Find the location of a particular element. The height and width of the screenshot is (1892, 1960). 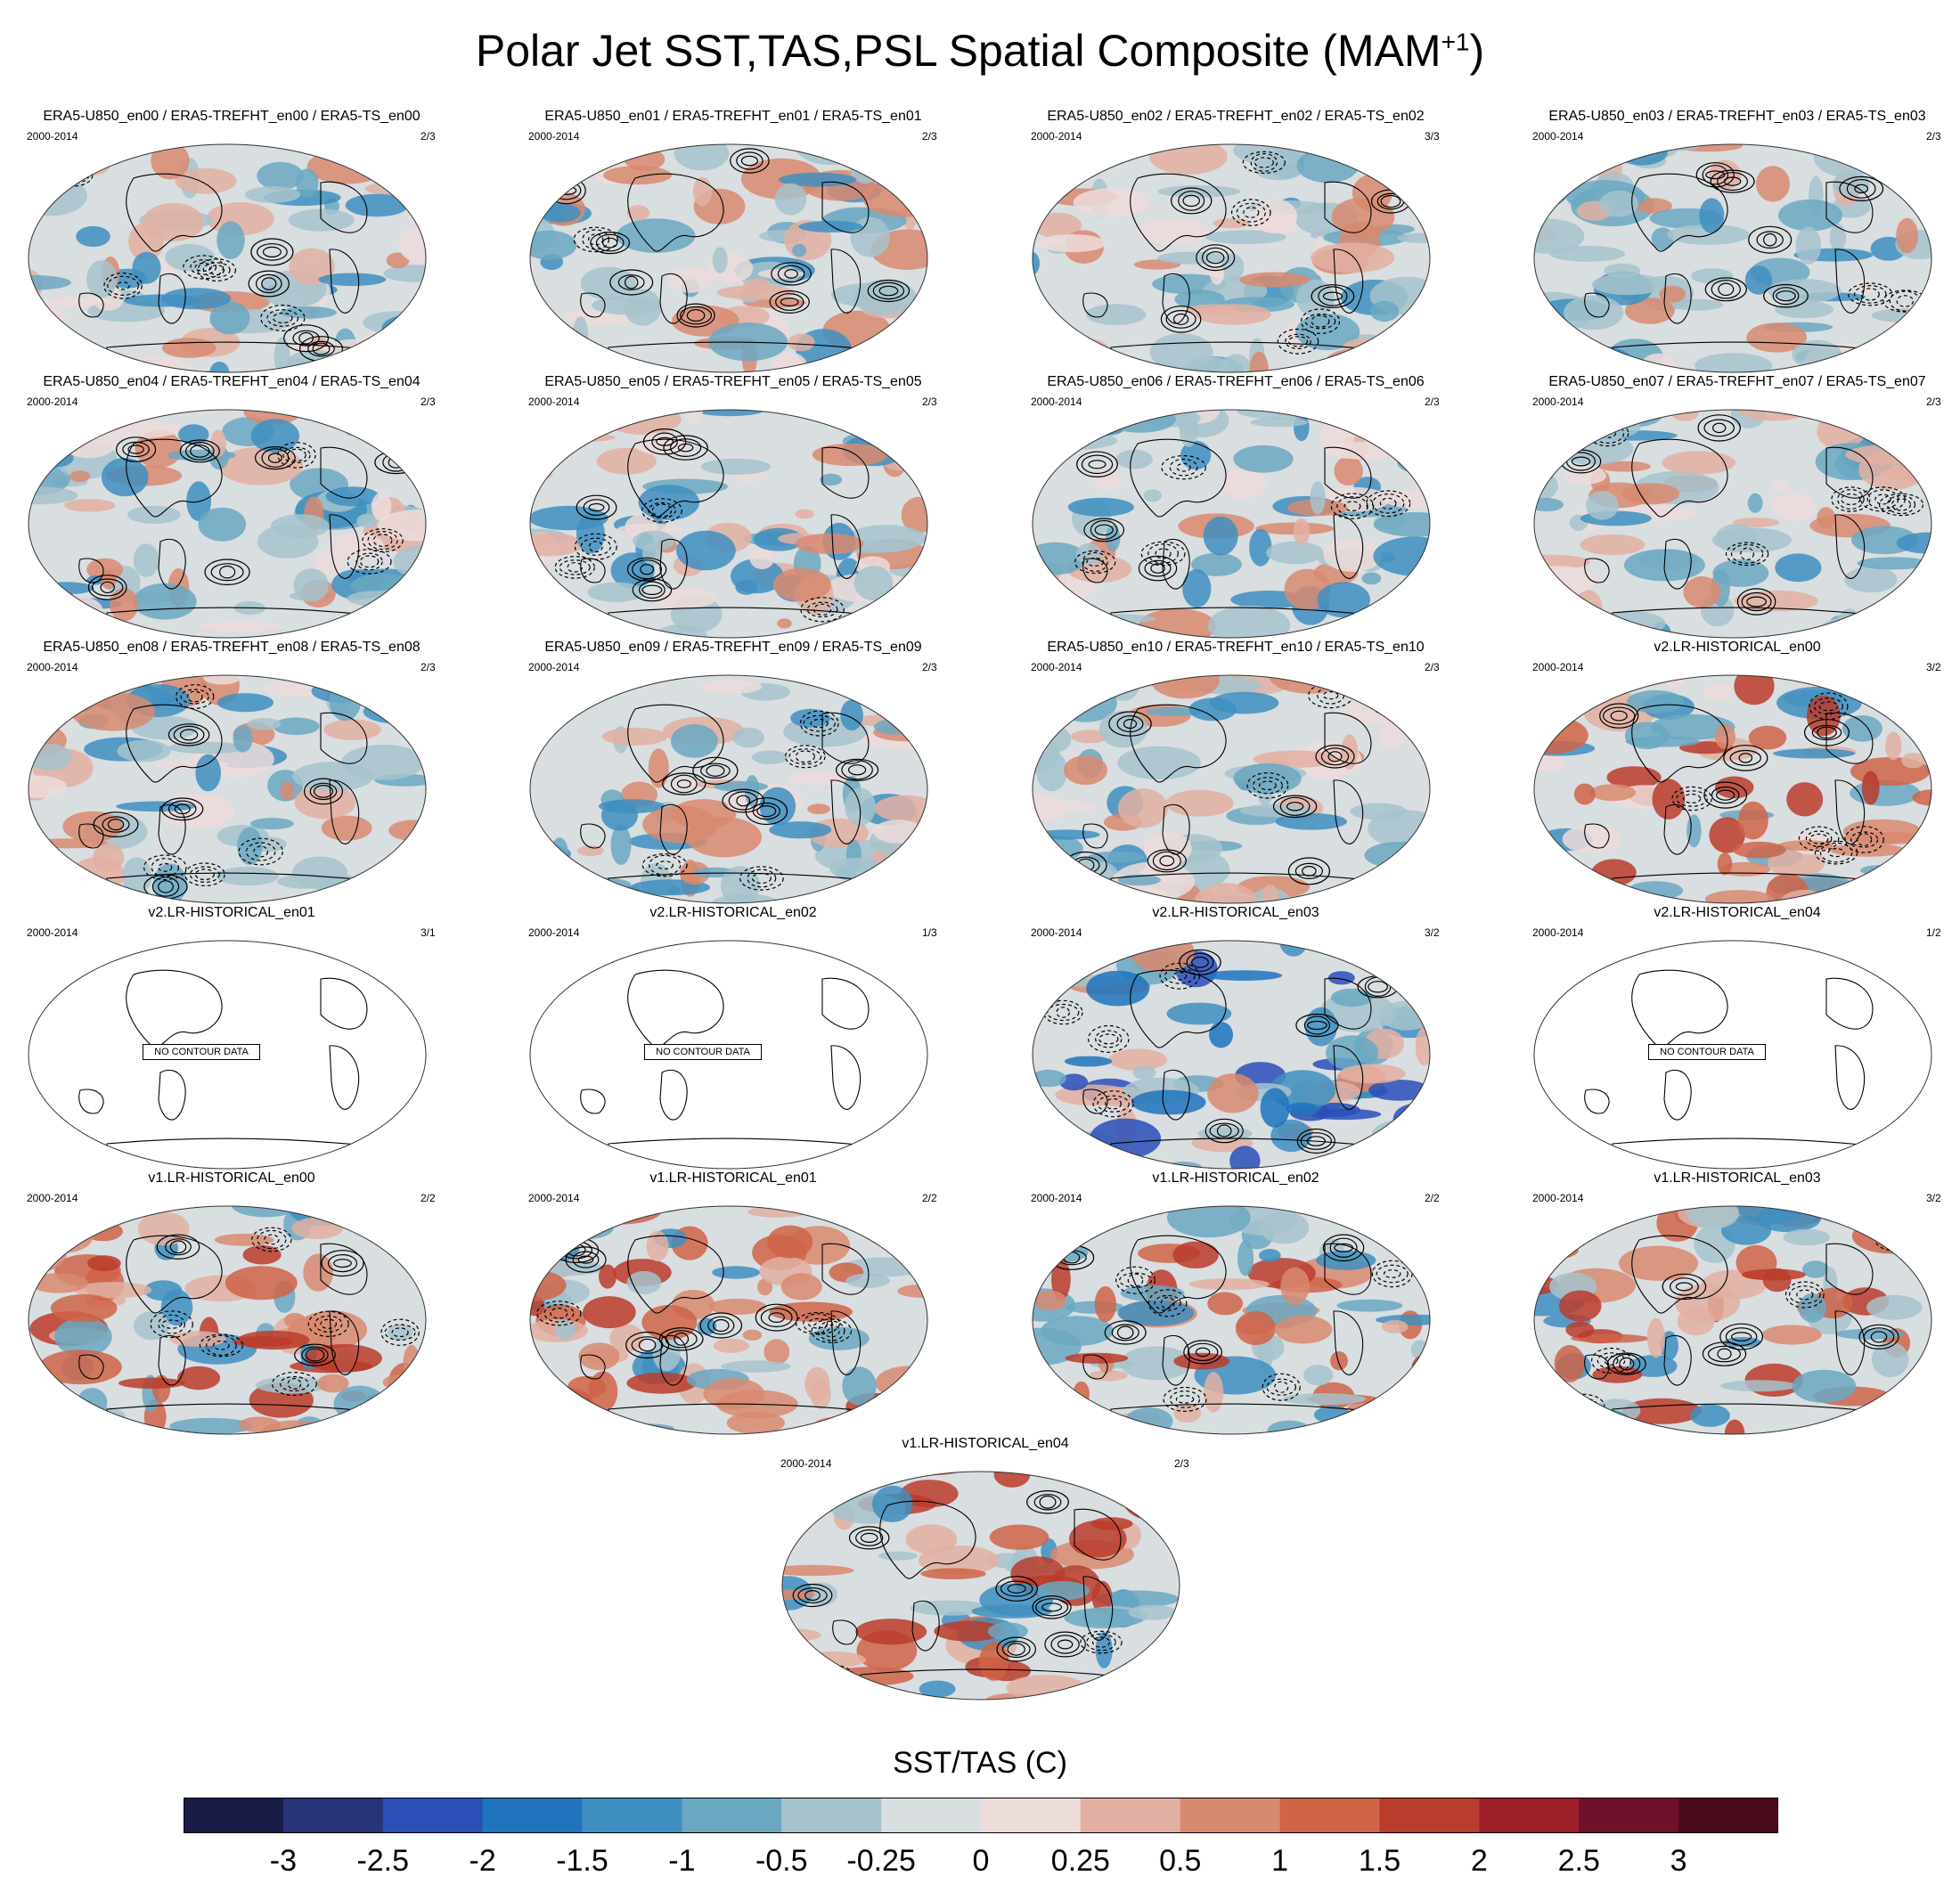

colorbar-tick-label: 0.25 is located at coordinates (1080, 1861).